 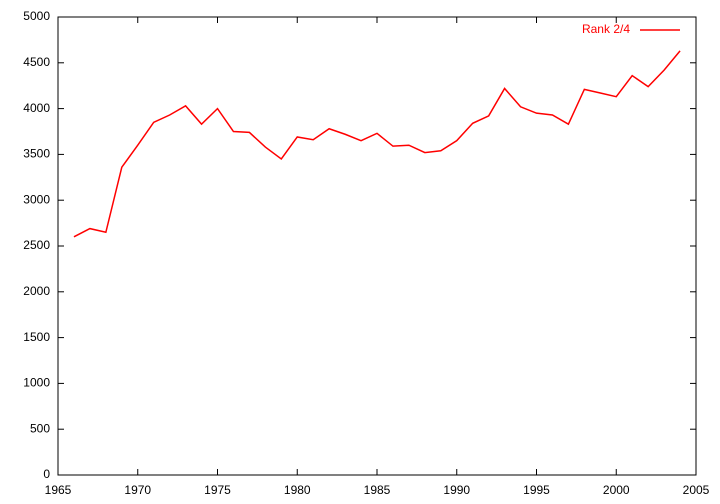 What do you see at coordinates (36, 291) in the screenshot?
I see `y-tick-label: 2000` at bounding box center [36, 291].